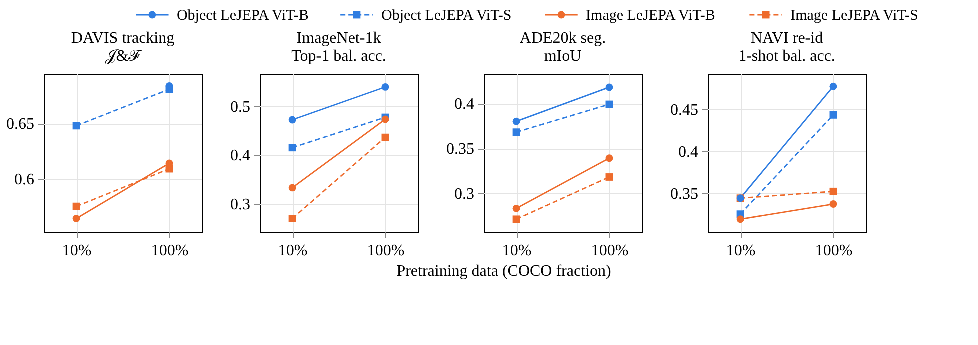  I want to click on y-tick-label: 0.65, so click(20, 125).